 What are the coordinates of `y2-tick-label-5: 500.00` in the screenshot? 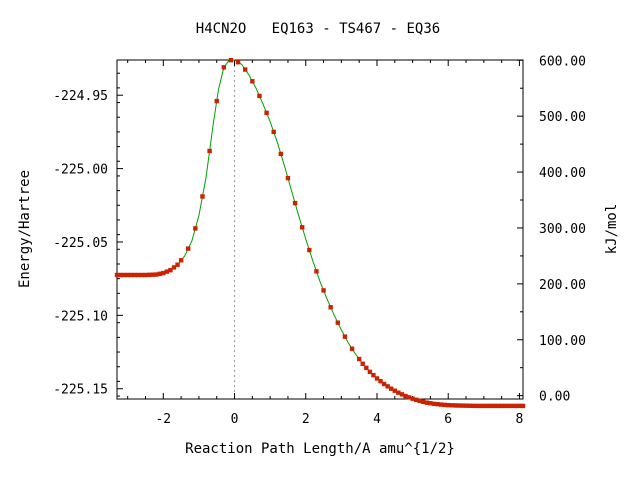 It's located at (562, 117).